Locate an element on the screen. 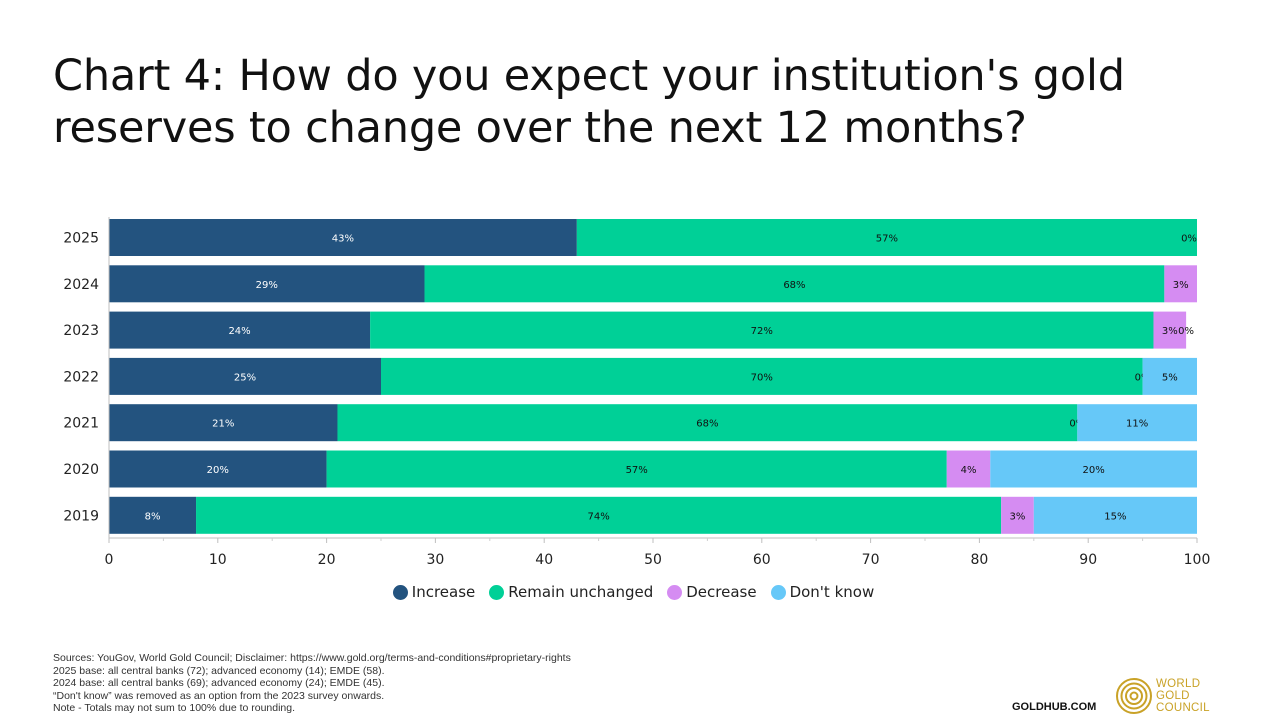  legend-item-don-t-know: Don't know is located at coordinates (822, 592).